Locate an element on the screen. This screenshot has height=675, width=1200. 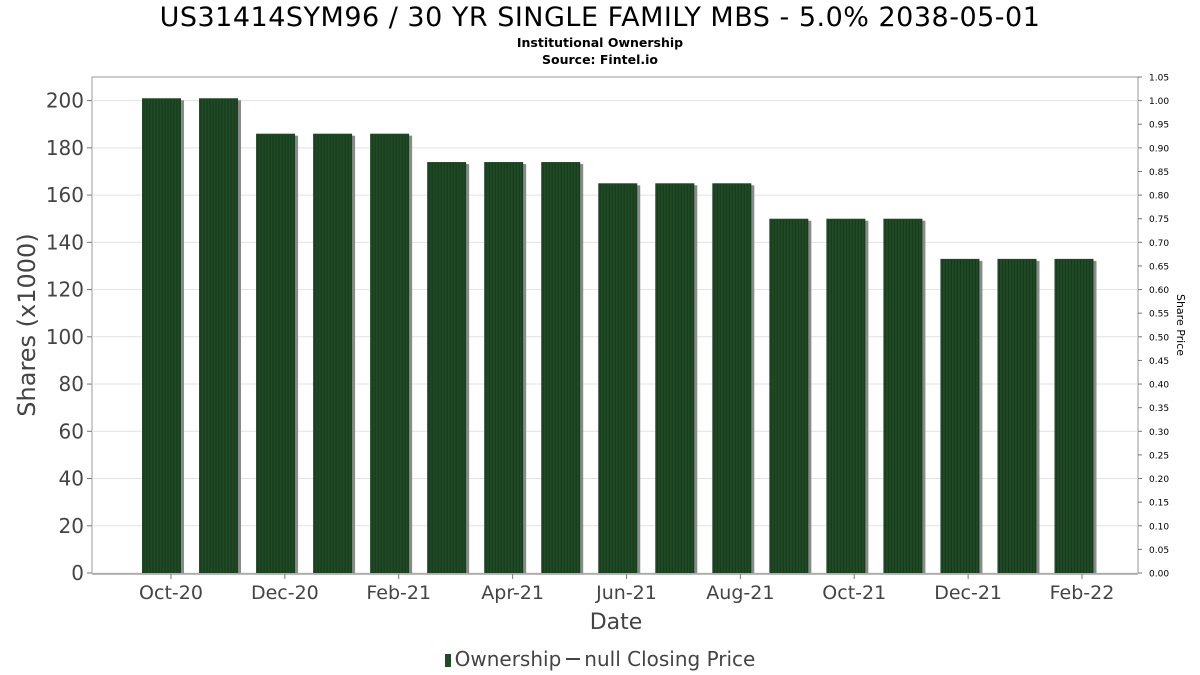
y2-tick-label: 0.45 is located at coordinates (1159, 362).